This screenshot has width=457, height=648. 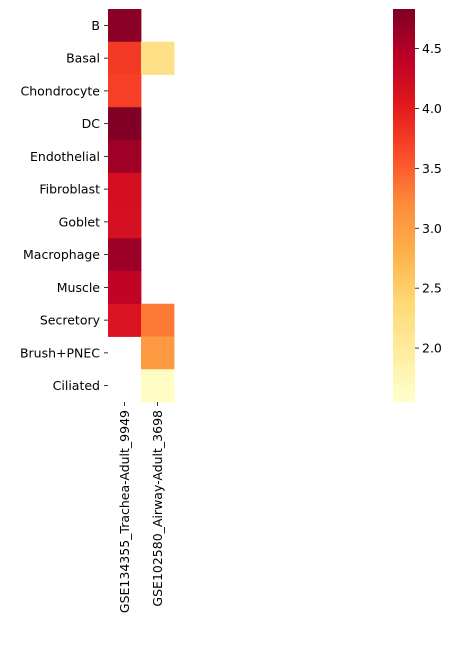 I want to click on colorbar-gradient, so click(x=404, y=205).